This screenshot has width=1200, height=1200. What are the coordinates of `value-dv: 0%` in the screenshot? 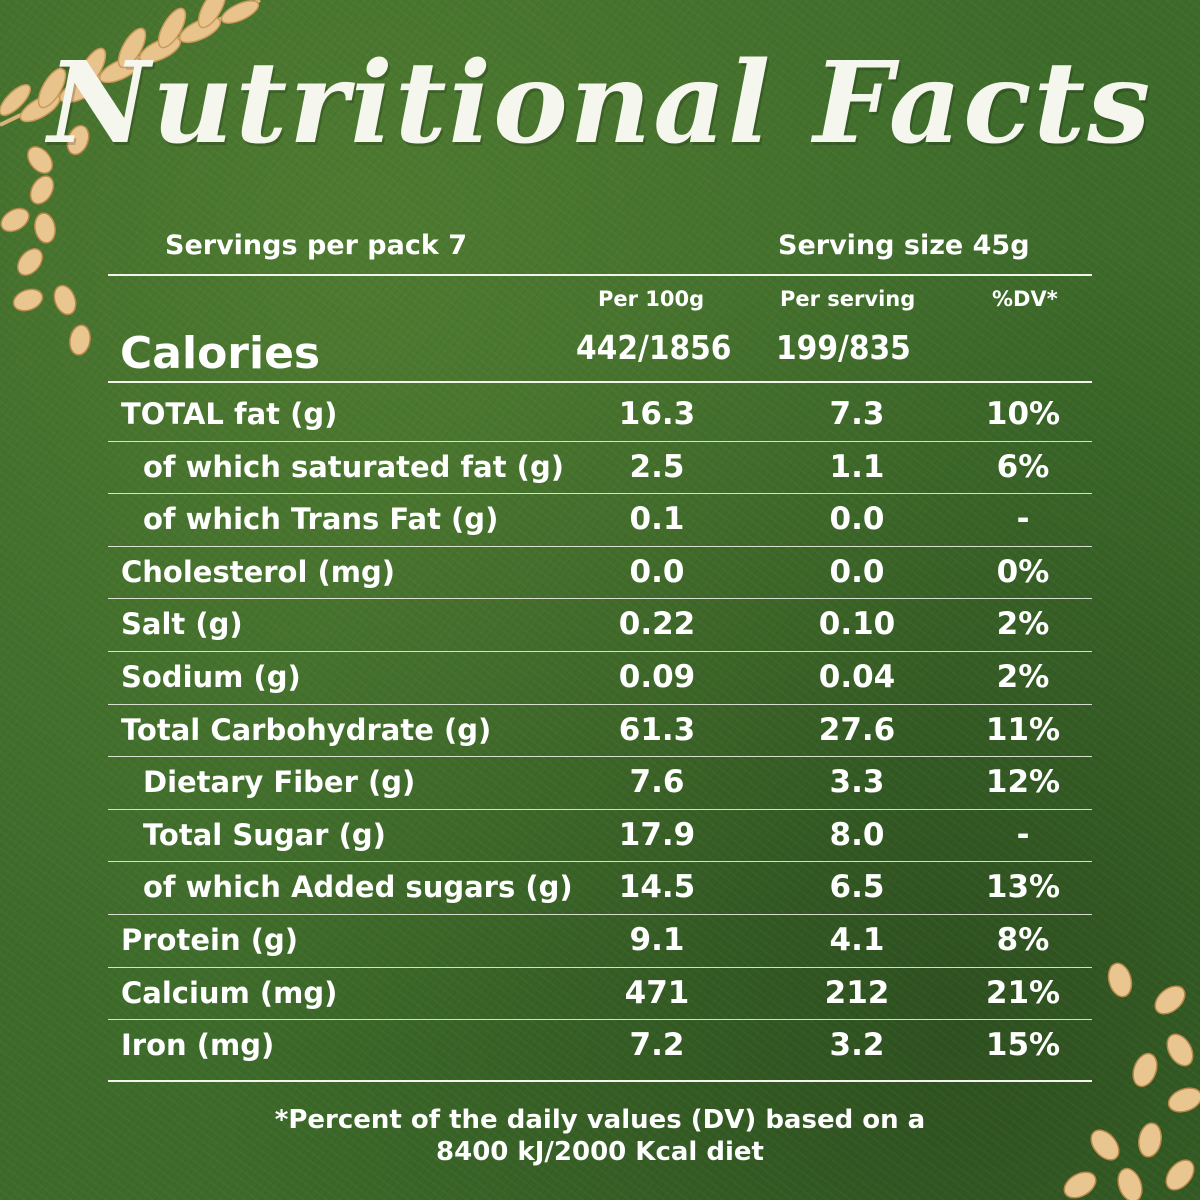 It's located at (1023, 571).